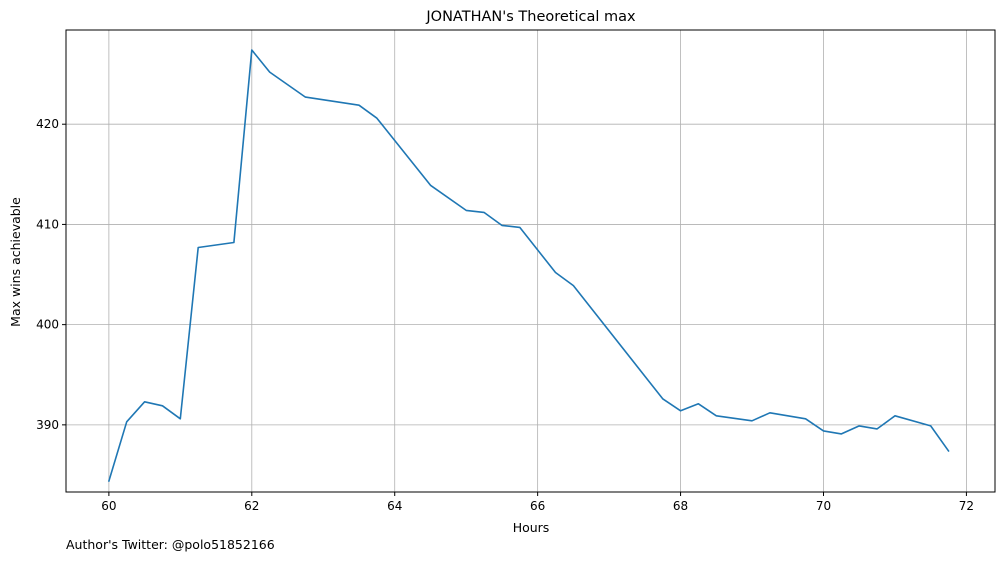  What do you see at coordinates (537, 506) in the screenshot?
I see `x-tick-label: 66` at bounding box center [537, 506].